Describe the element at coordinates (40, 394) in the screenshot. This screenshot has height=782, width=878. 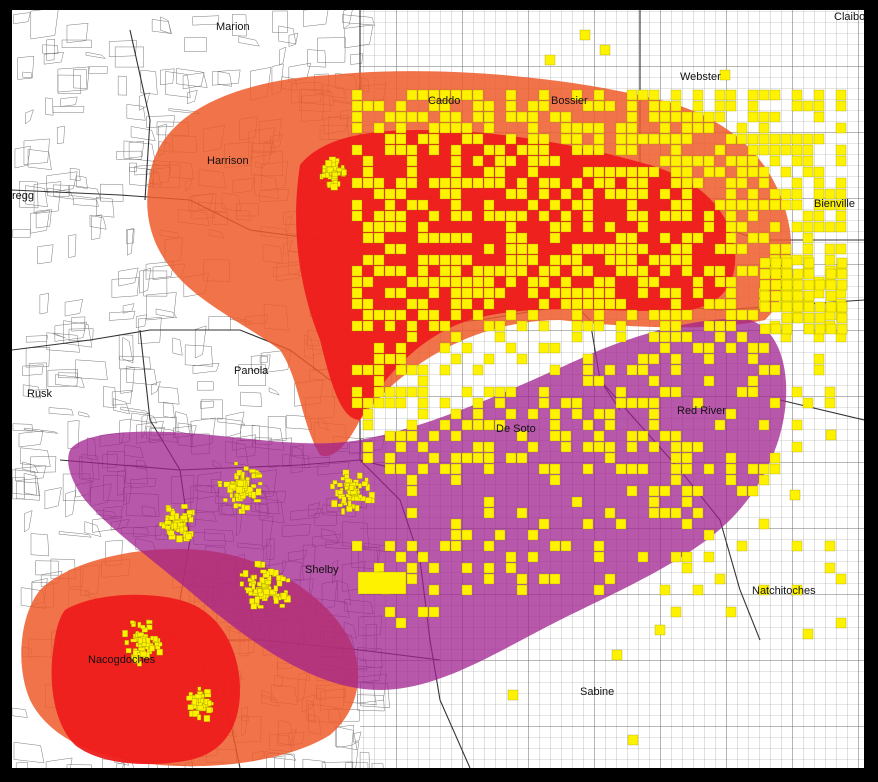
I see `county-label-rusk: Rusk` at that location.